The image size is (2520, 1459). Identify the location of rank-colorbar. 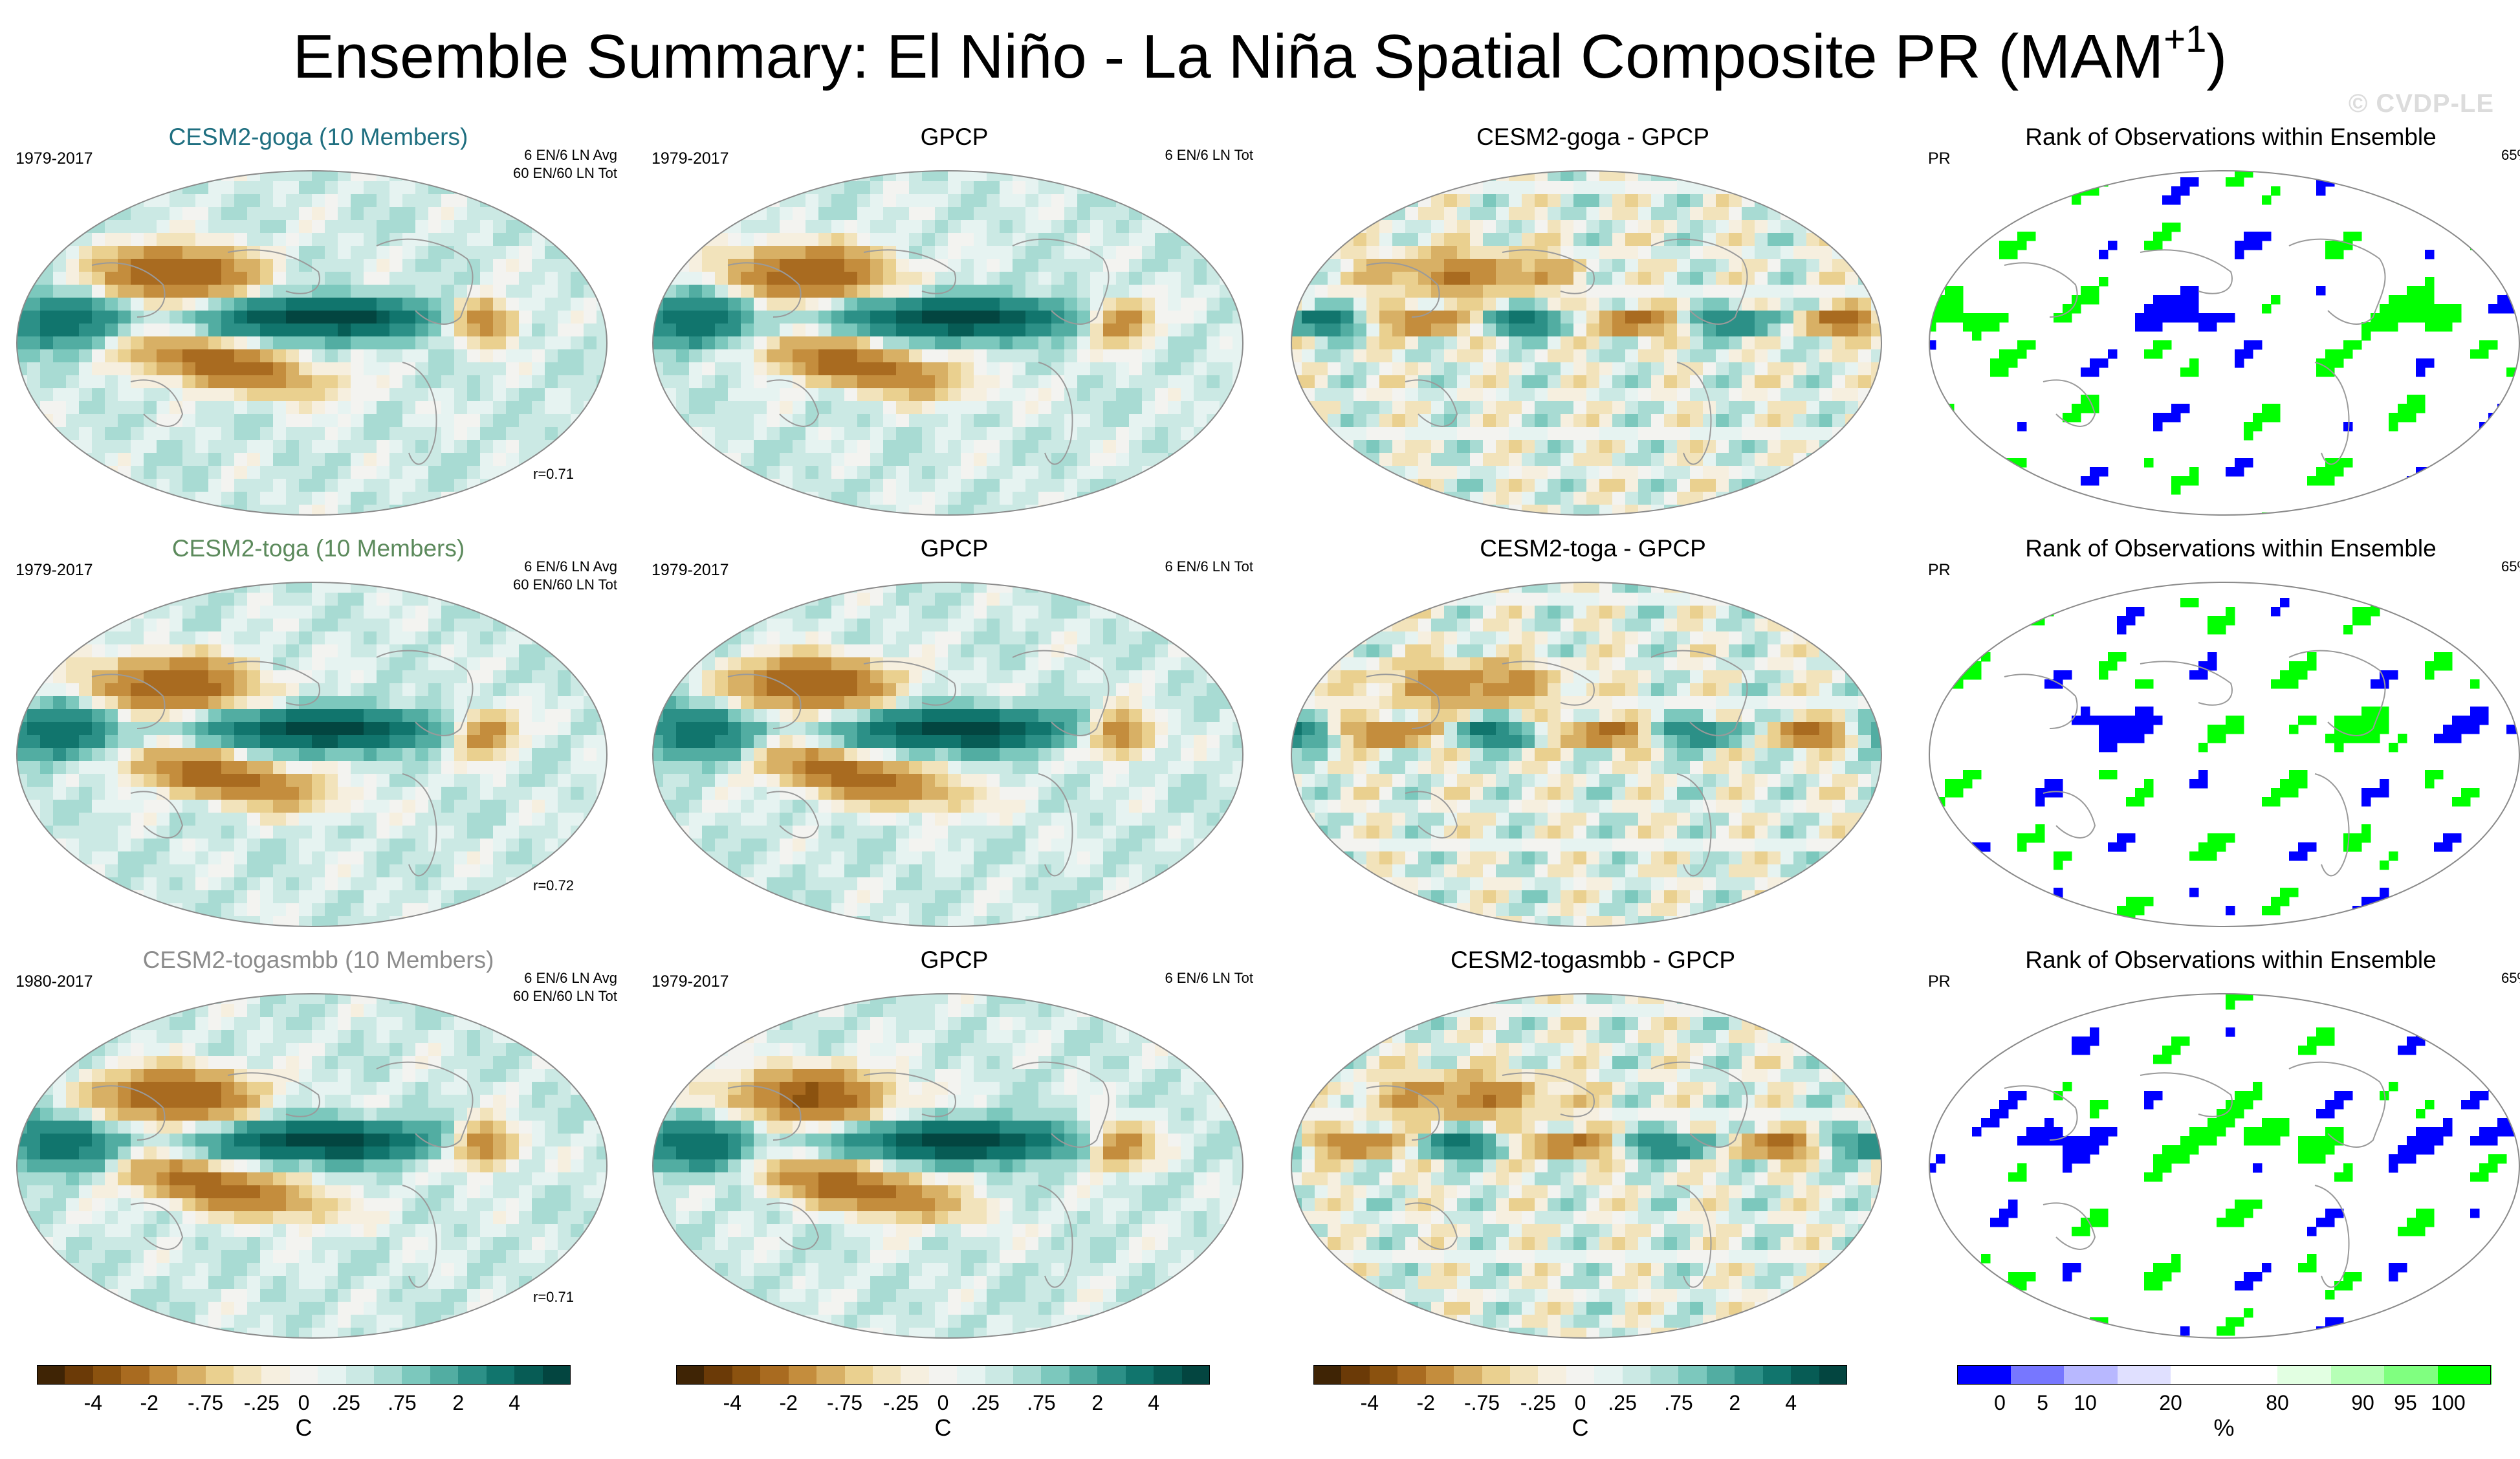
(2224, 1375).